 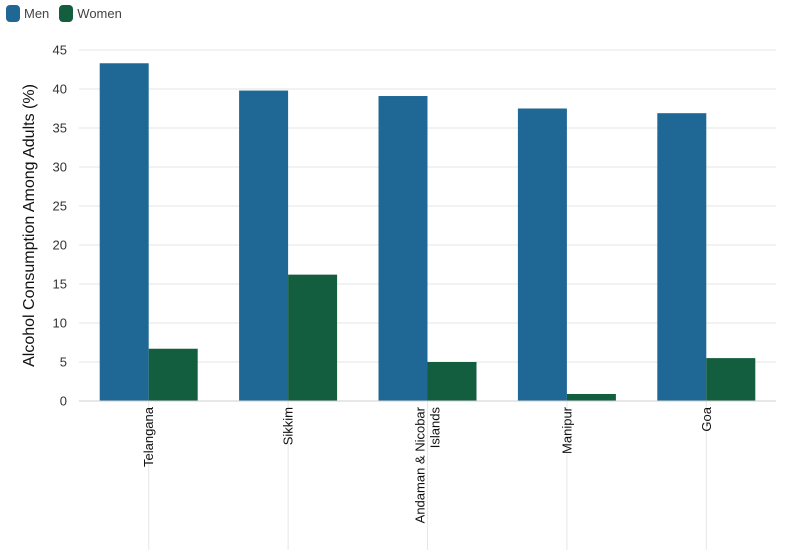 What do you see at coordinates (706, 418) in the screenshot?
I see `x-tick-label: Goa` at bounding box center [706, 418].